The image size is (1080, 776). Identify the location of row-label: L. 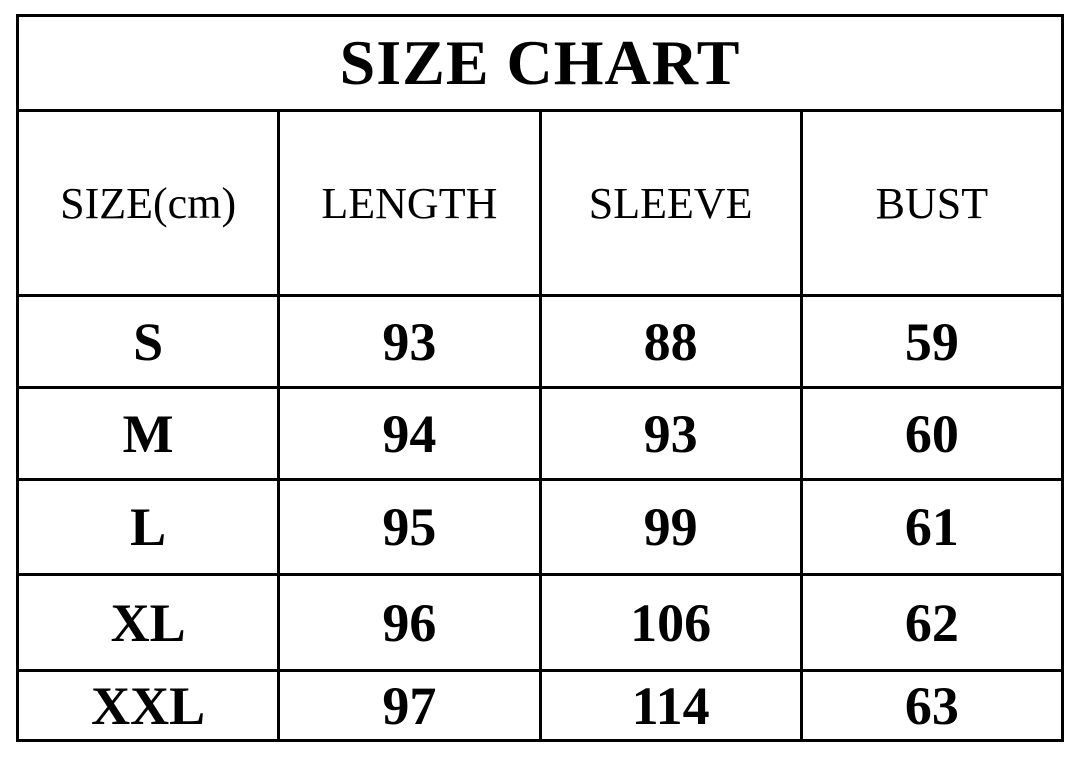
(148, 527).